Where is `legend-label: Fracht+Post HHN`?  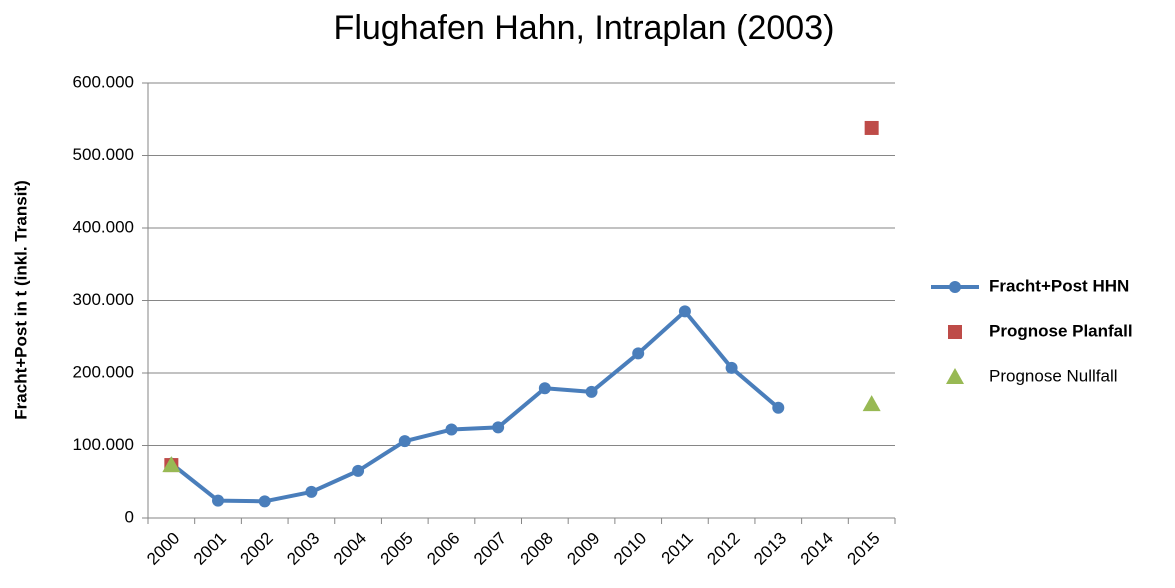 legend-label: Fracht+Post HHN is located at coordinates (1059, 285).